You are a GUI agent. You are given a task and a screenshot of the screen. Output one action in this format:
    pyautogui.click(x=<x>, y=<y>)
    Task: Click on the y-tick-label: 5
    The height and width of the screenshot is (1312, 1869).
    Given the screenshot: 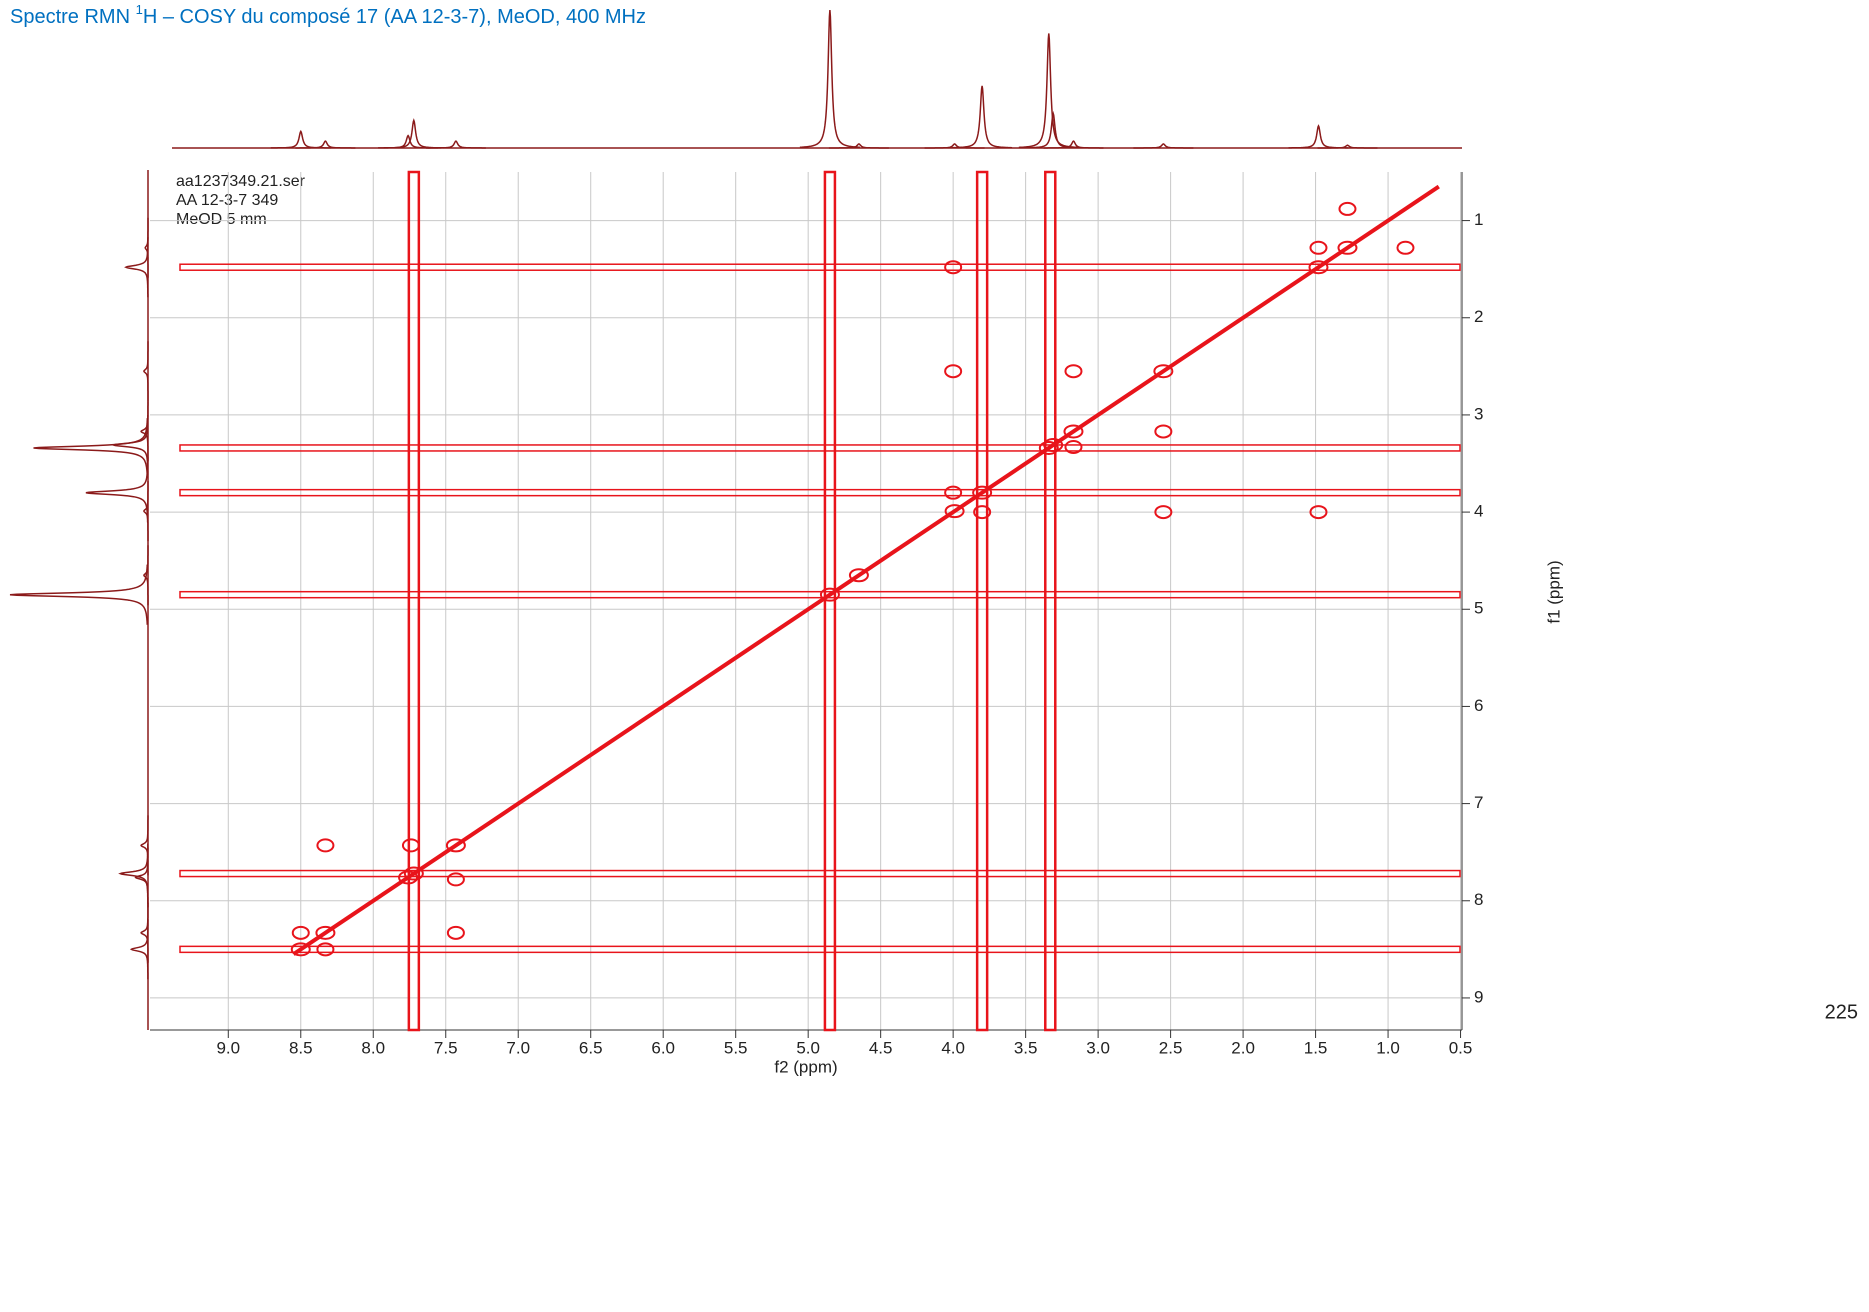 What is the action you would take?
    pyautogui.click(x=1478, y=608)
    